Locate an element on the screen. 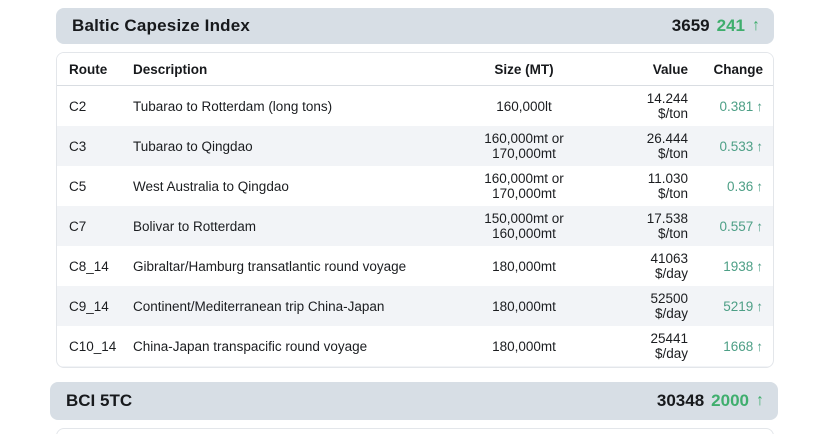 Image resolution: width=832 pixels, height=434 pixels. change-cell: 1668 ↑ is located at coordinates (736, 346).